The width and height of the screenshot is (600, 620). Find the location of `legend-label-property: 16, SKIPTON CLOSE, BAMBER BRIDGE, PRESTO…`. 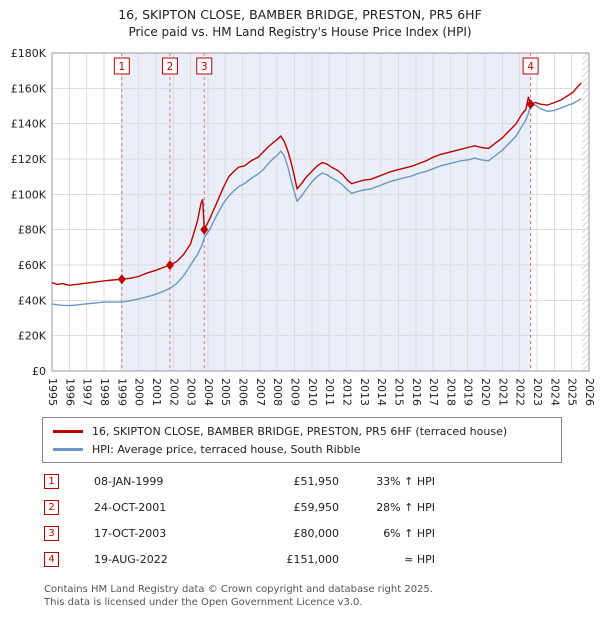

legend-label-property: 16, SKIPTON CLOSE, BAMBER BRIDGE, PRESTO… is located at coordinates (300, 431).